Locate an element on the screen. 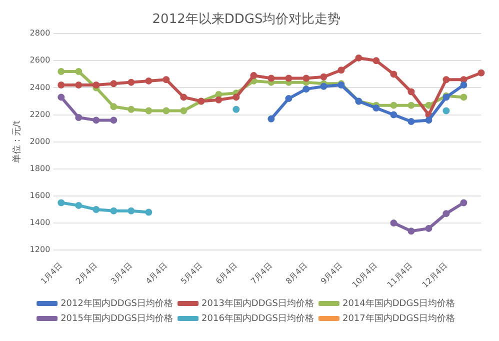 This screenshot has width=499, height=341. y-tick-label: 2400 is located at coordinates (40, 87).